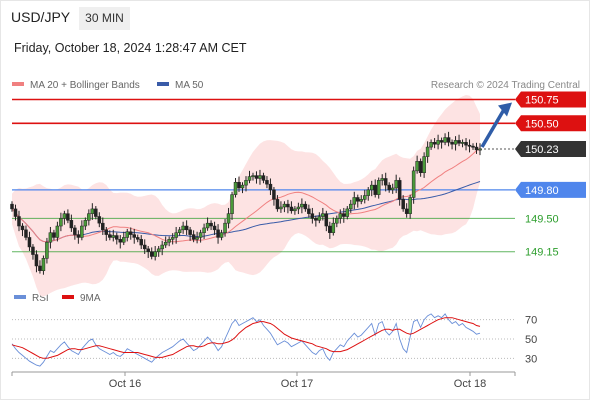 The image size is (590, 400). What do you see at coordinates (41, 17) in the screenshot?
I see `symbol-title: USD/JPY` at bounding box center [41, 17].